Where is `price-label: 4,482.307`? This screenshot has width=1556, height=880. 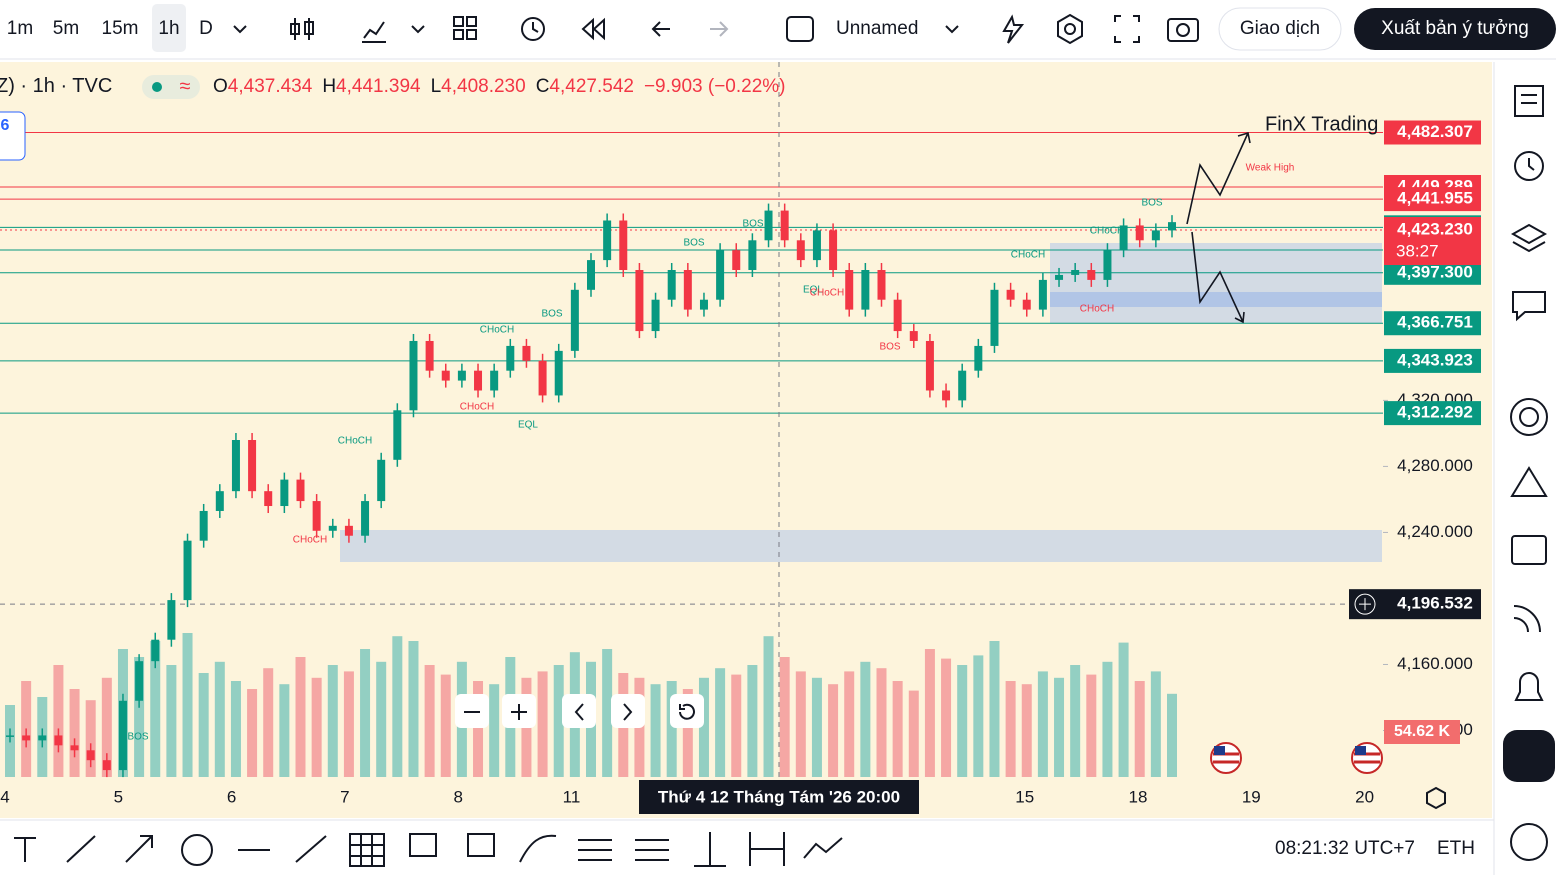 price-label: 4,482.307 is located at coordinates (1435, 131).